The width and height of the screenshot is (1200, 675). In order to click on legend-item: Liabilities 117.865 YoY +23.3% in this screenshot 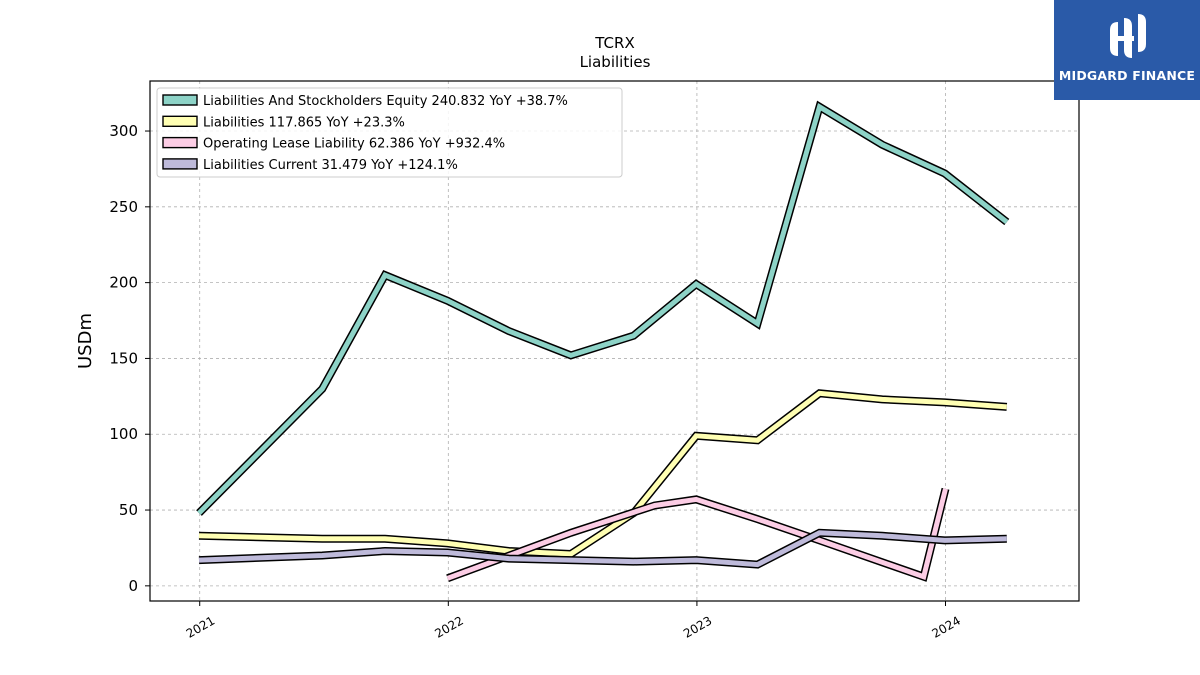, I will do `click(283, 122)`.